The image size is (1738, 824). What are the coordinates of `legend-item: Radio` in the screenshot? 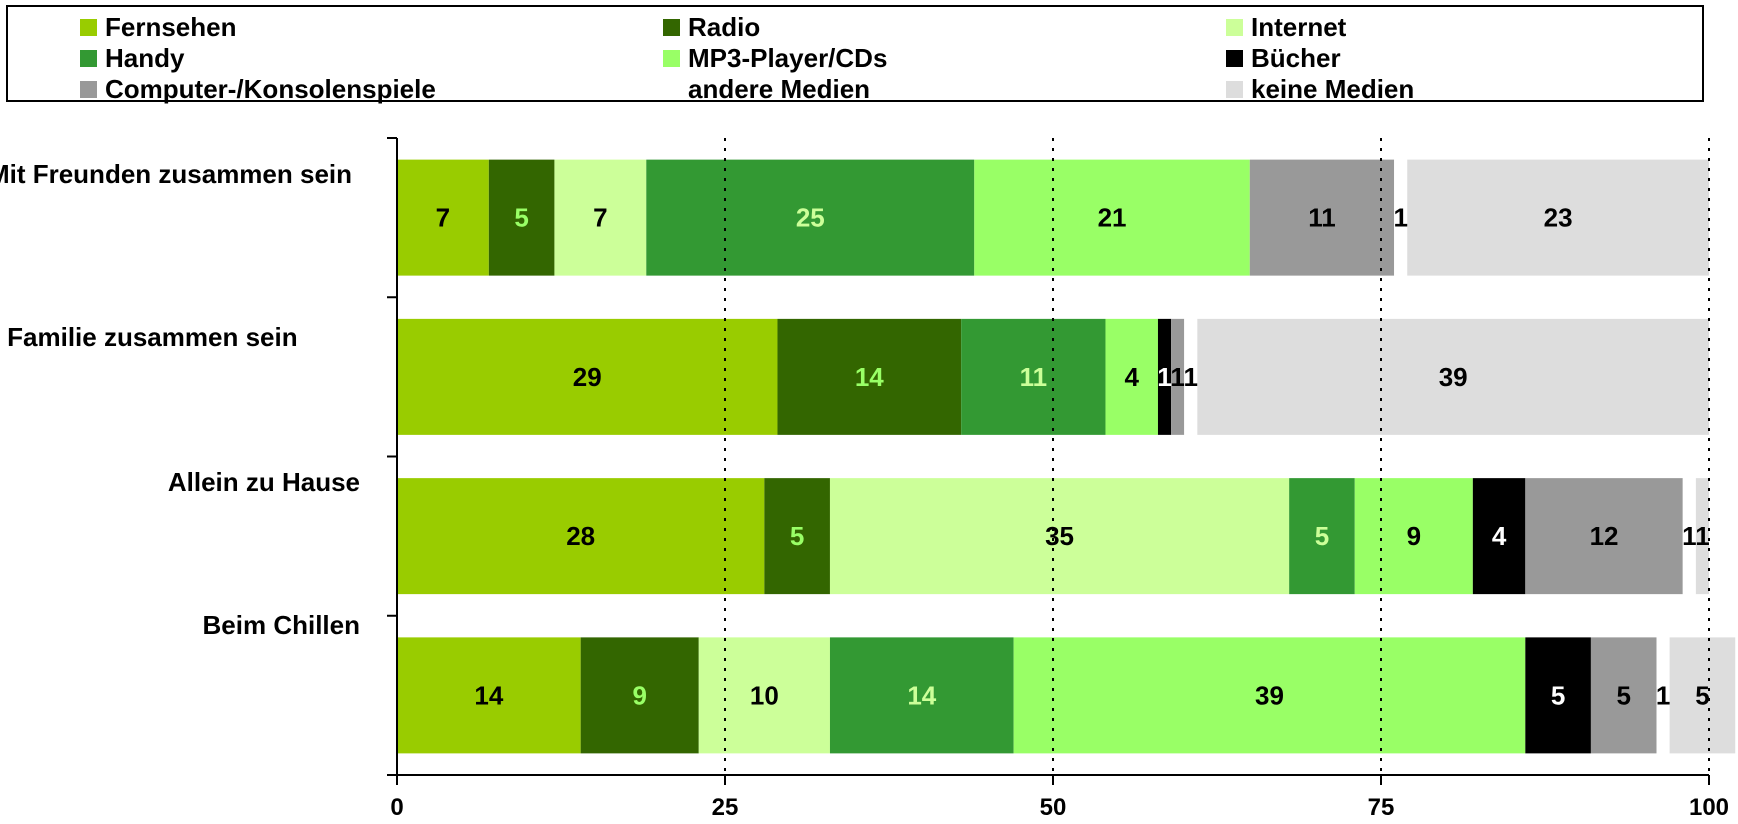 It's located at (711, 27).